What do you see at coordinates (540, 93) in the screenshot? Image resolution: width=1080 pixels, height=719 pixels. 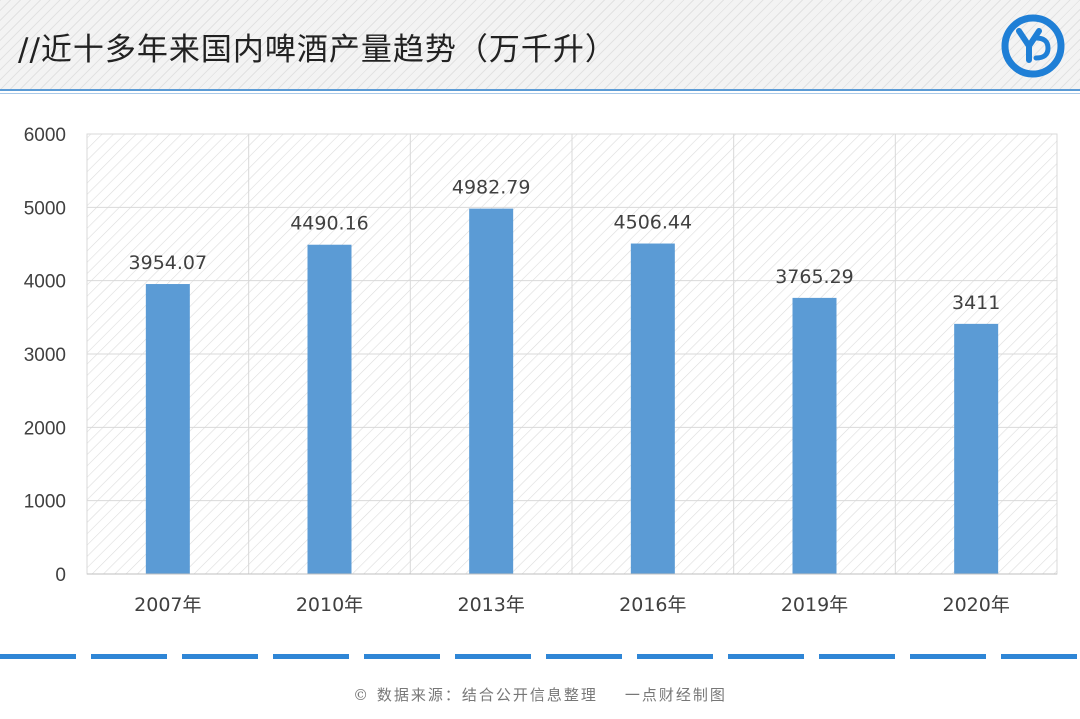 I see `header-divider-thin` at bounding box center [540, 93].